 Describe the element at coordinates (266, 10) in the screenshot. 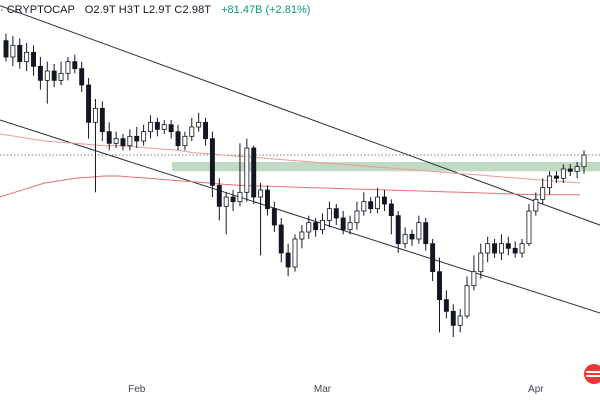

I see `change-readout: +81.47B (+2.81%)` at that location.